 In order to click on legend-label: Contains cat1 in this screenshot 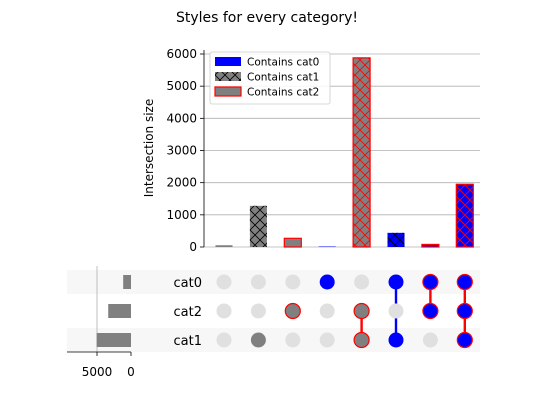, I will do `click(283, 78)`.